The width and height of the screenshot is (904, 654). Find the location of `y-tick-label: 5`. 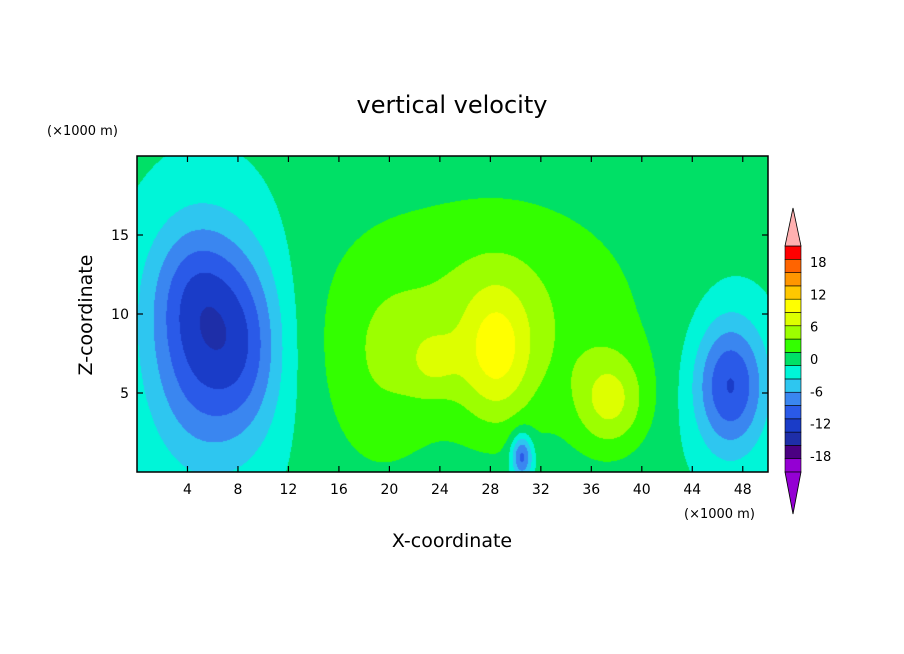

y-tick-label: 5 is located at coordinates (124, 394).